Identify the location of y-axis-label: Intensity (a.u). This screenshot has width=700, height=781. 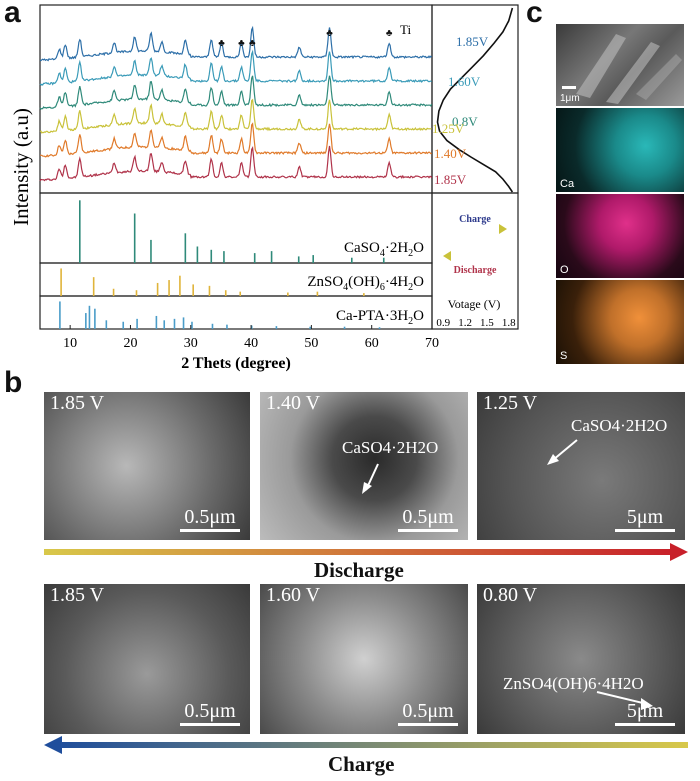
(21, 167).